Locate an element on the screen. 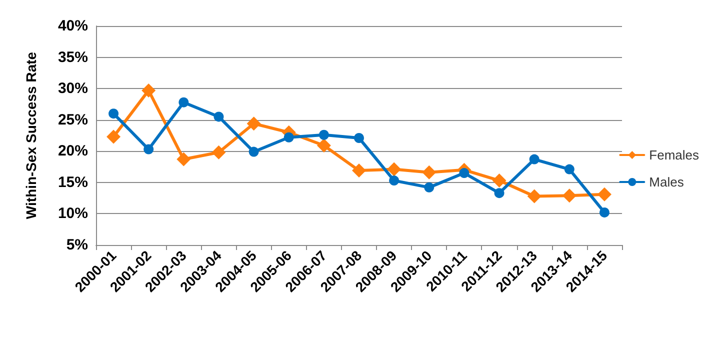 This screenshot has height=337, width=720. y-tick-label: 10% is located at coordinates (73, 213).